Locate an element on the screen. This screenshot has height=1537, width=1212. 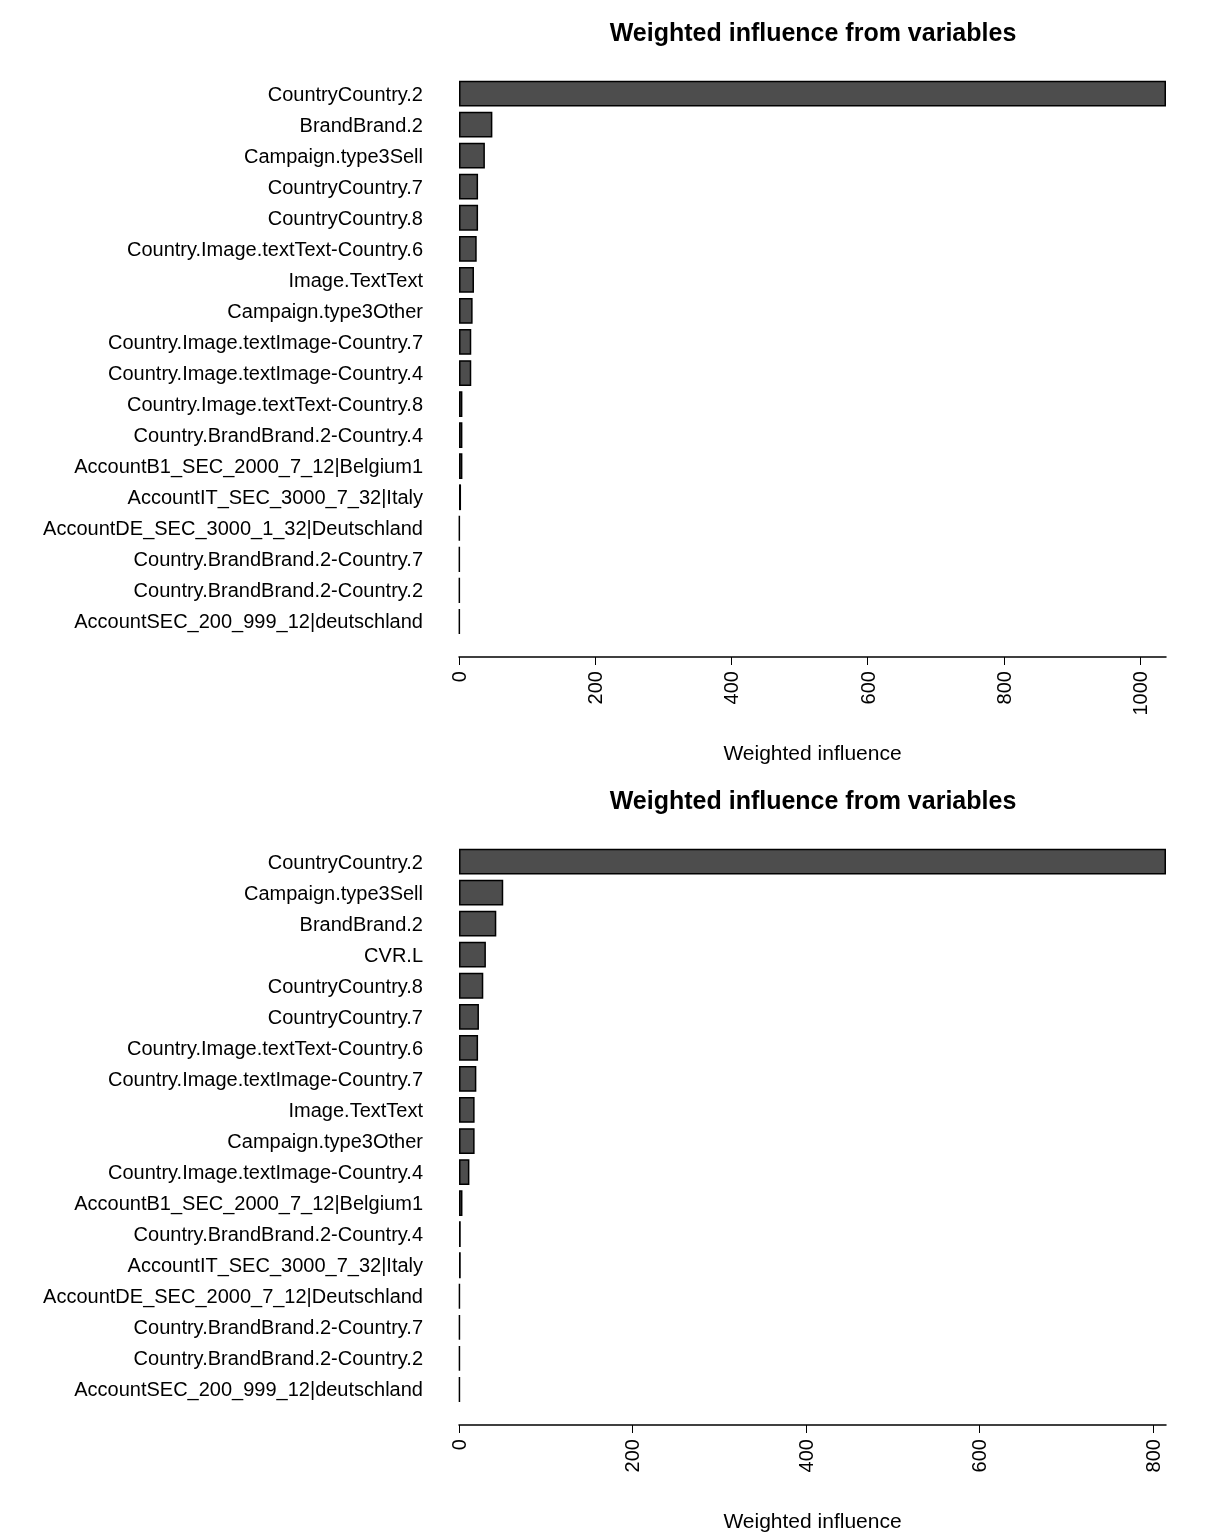
y-tick-label: AccountDE_SEC_3000_1_32|Deutschland is located at coordinates (233, 529).